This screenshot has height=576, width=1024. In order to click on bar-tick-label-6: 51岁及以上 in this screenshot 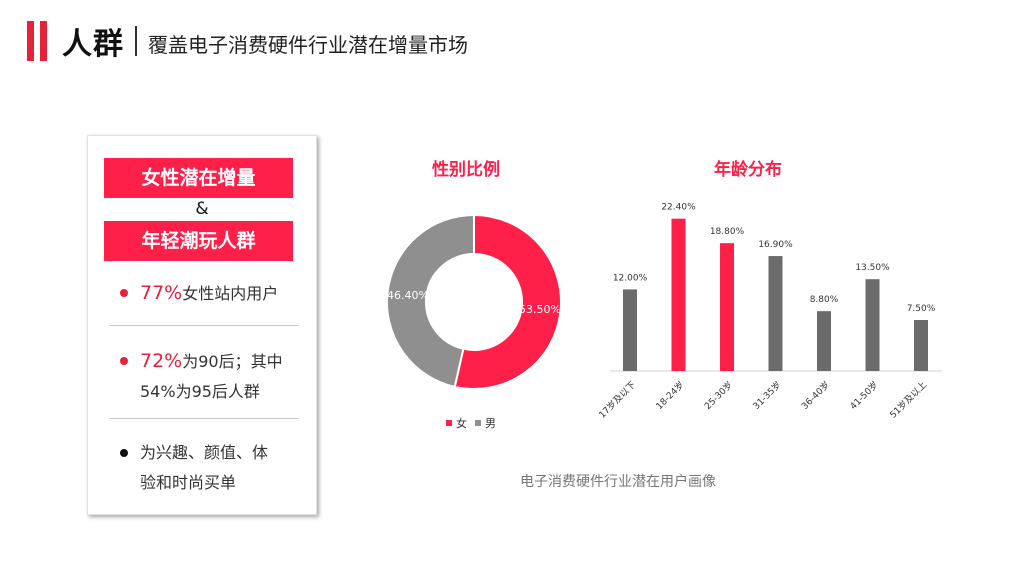, I will do `click(908, 400)`.